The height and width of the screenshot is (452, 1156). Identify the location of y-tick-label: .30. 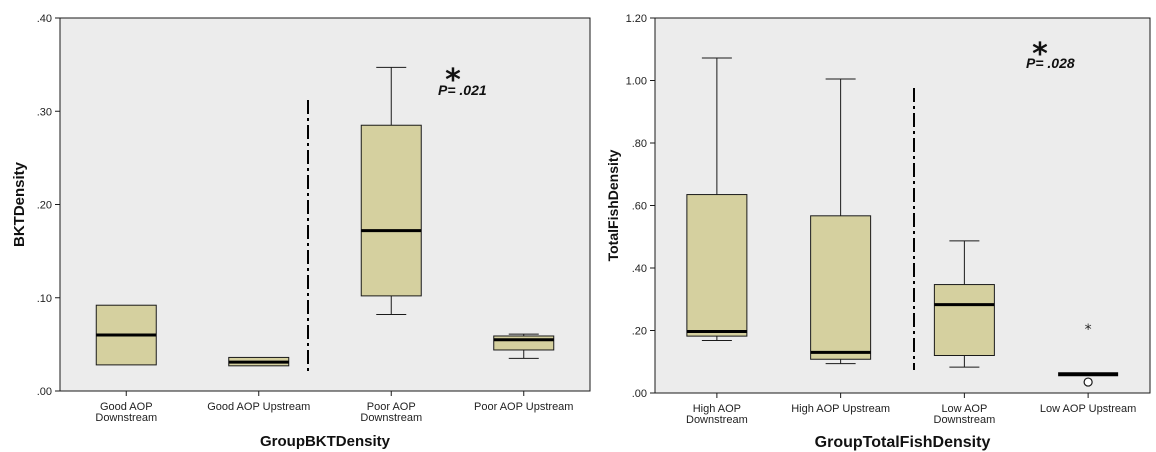
(44, 112).